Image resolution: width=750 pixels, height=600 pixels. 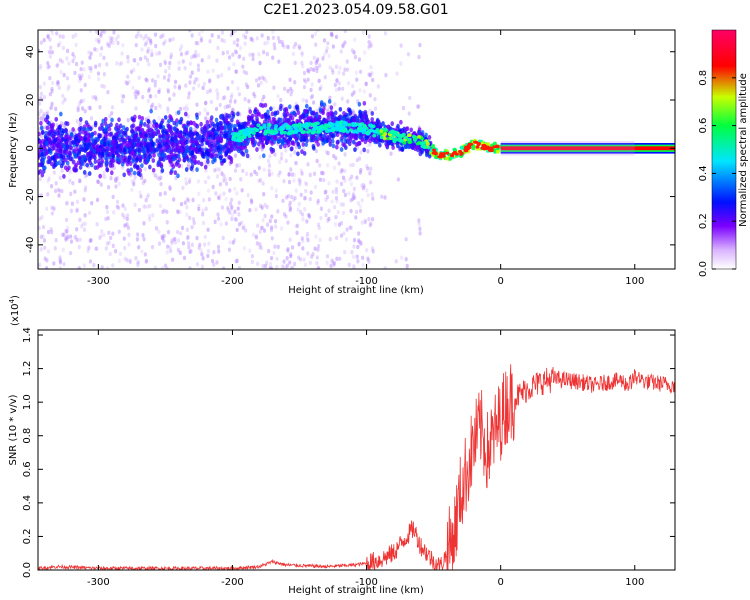 What do you see at coordinates (13, 150) in the screenshot?
I see `spectrogram-ylabel: Frequency (Hz)` at bounding box center [13, 150].